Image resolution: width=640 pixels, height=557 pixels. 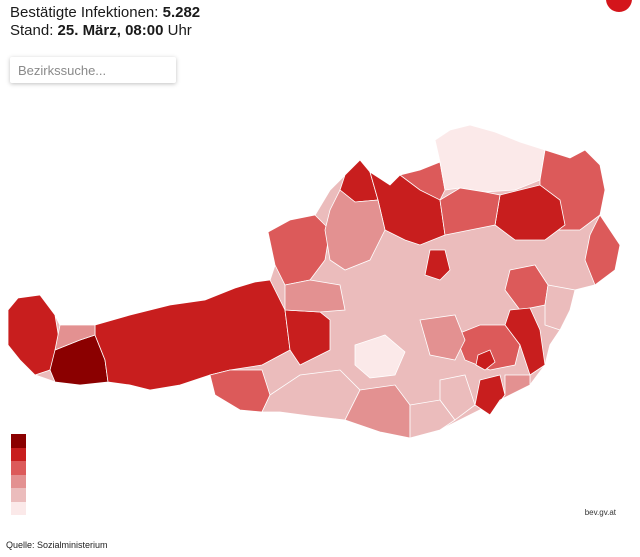 I want to click on district-graz-umgebung, so click(x=487, y=347).